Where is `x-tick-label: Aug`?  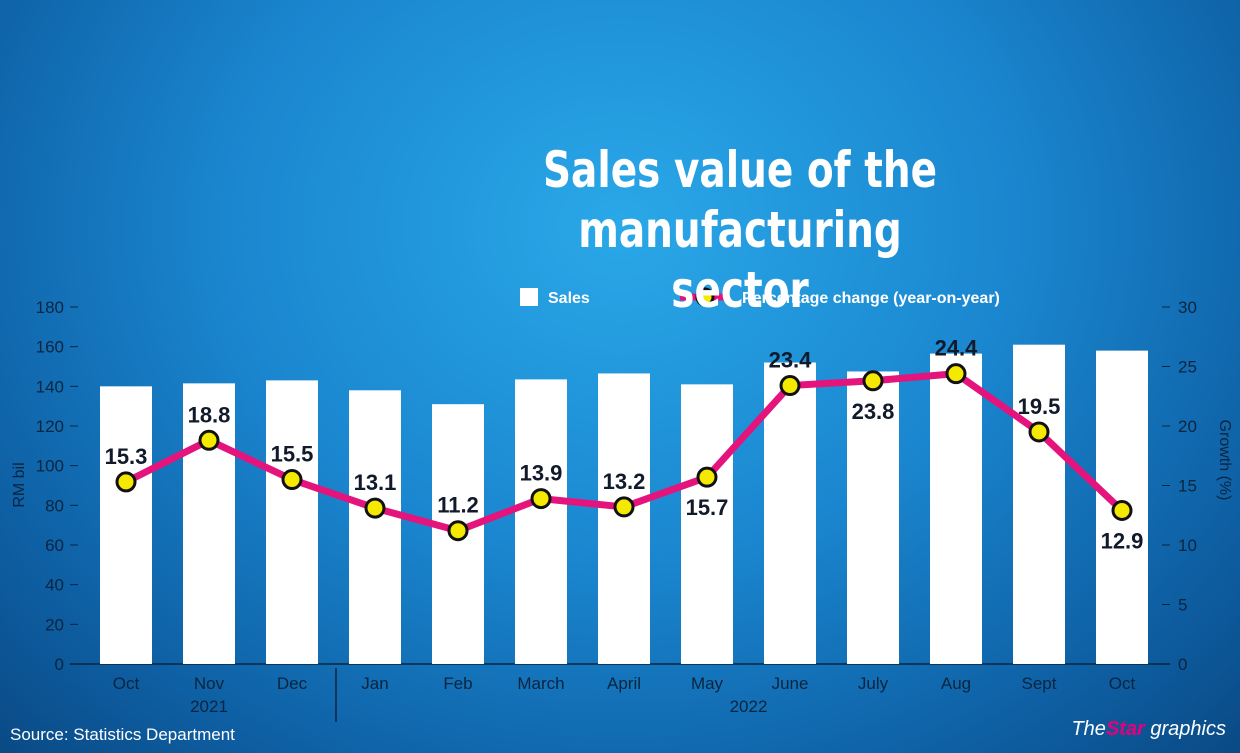
x-tick-label: Aug is located at coordinates (956, 683).